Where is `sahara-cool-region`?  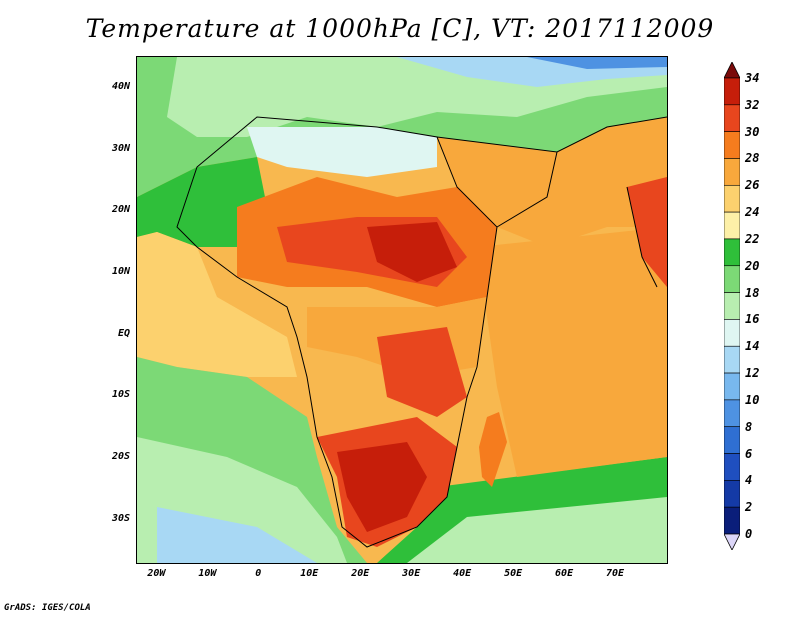 sahara-cool-region is located at coordinates (342, 152).